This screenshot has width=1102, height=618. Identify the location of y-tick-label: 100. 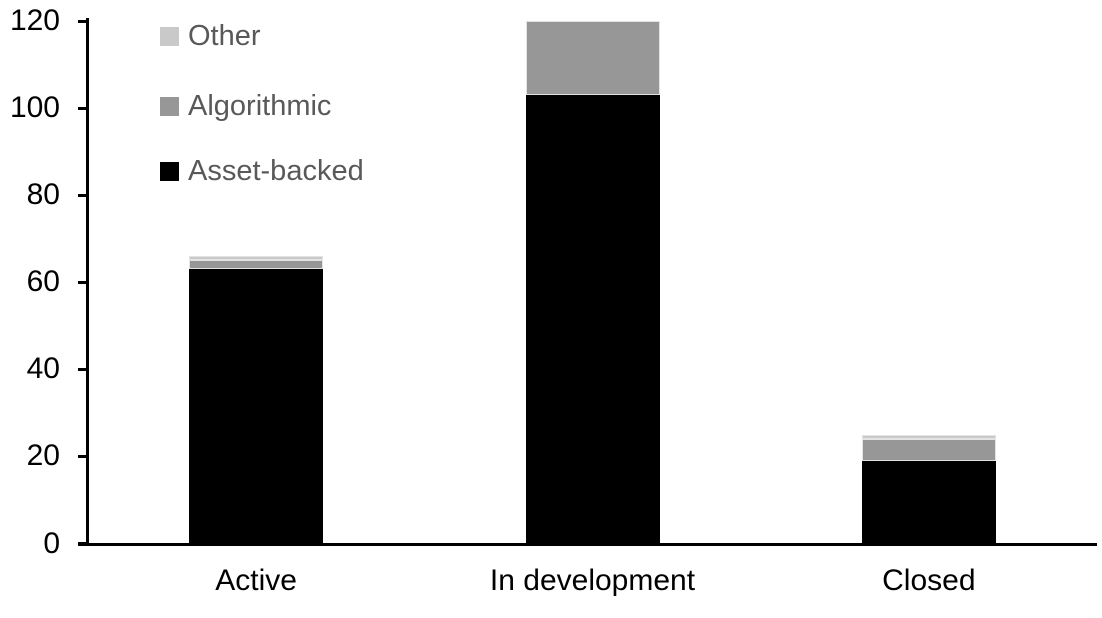
(34, 108).